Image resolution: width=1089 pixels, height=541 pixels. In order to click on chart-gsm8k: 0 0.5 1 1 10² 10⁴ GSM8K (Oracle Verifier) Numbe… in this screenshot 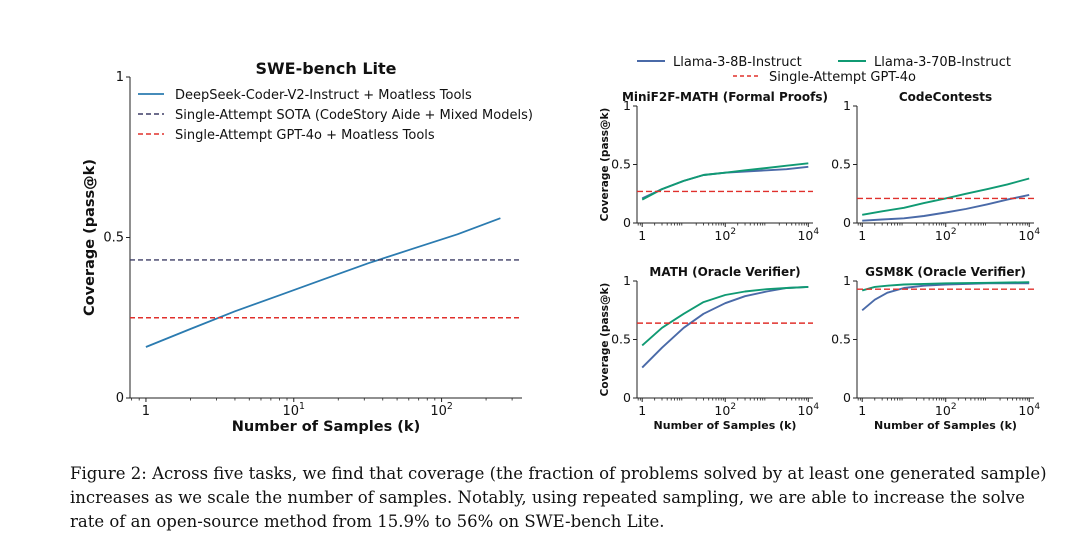, I will do `click(935, 348)`.